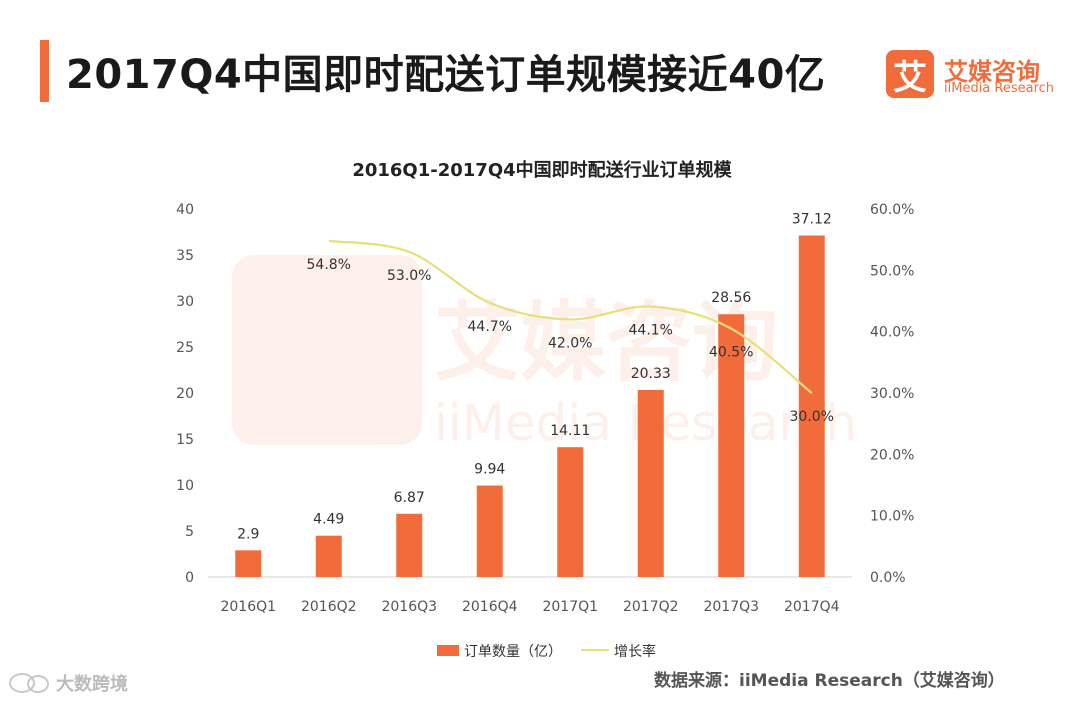 This screenshot has width=1080, height=703. Describe the element at coordinates (189, 578) in the screenshot. I see `y-left-tick-label: 0` at that location.